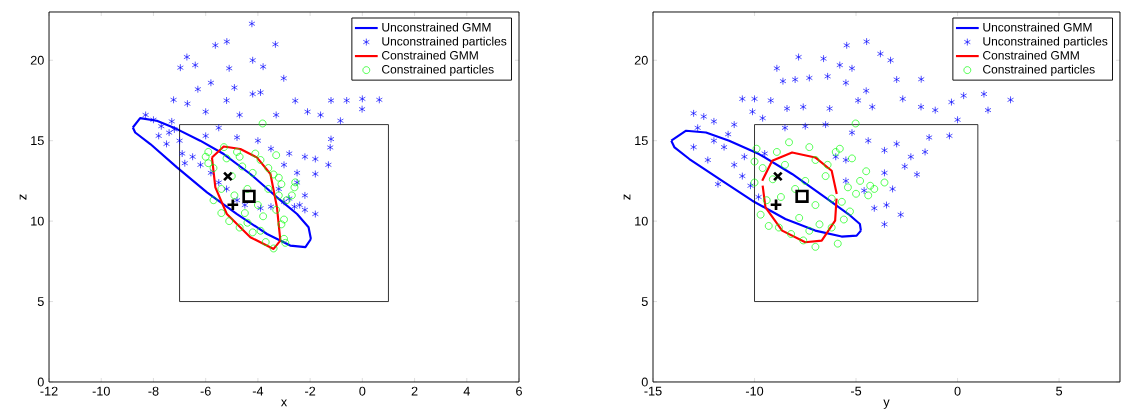 Image resolution: width=1122 pixels, height=418 pixels. What do you see at coordinates (886, 404) in the screenshot?
I see `x-axis-title: y` at bounding box center [886, 404].